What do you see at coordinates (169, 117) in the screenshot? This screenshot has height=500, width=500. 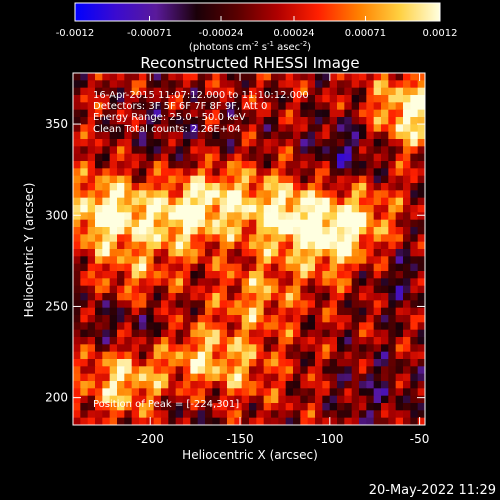 I see `annotation-energy-range: Energy Range: 25.0 - 50.0 keV` at bounding box center [169, 117].